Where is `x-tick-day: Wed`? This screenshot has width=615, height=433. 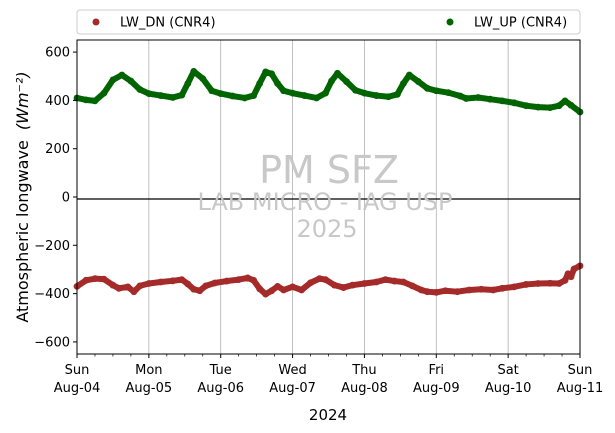 x-tick-day: Wed is located at coordinates (292, 370).